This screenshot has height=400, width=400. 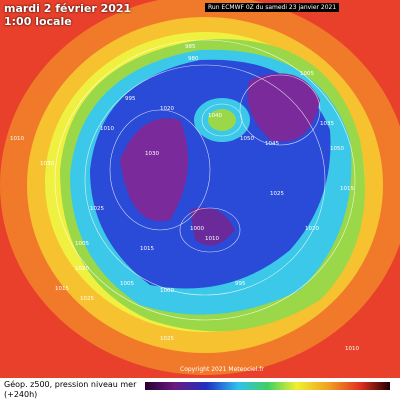 I want to click on local-time: 1:00 locale, so click(x=38, y=21).